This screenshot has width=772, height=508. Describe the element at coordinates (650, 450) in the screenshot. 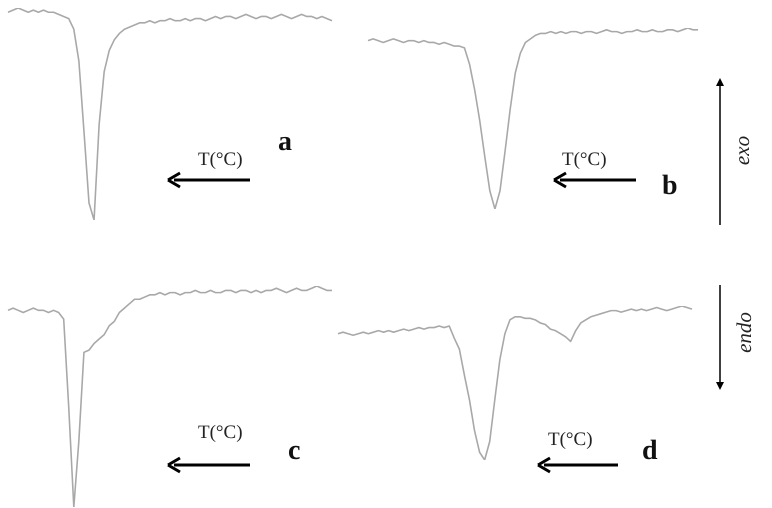

I see `annotation: d` at that location.